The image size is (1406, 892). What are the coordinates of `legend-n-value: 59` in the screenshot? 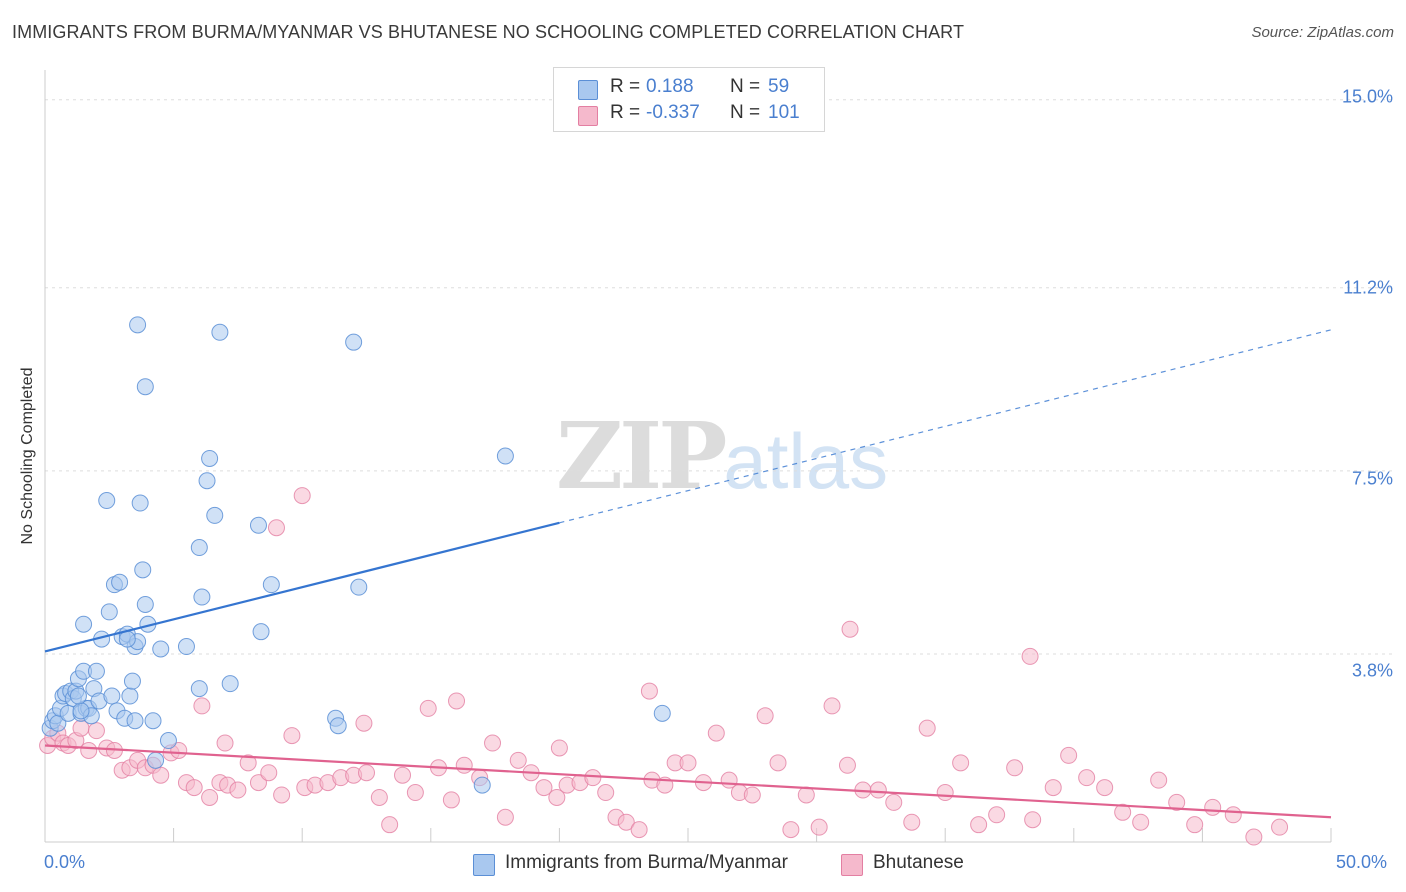 It's located at (779, 86).